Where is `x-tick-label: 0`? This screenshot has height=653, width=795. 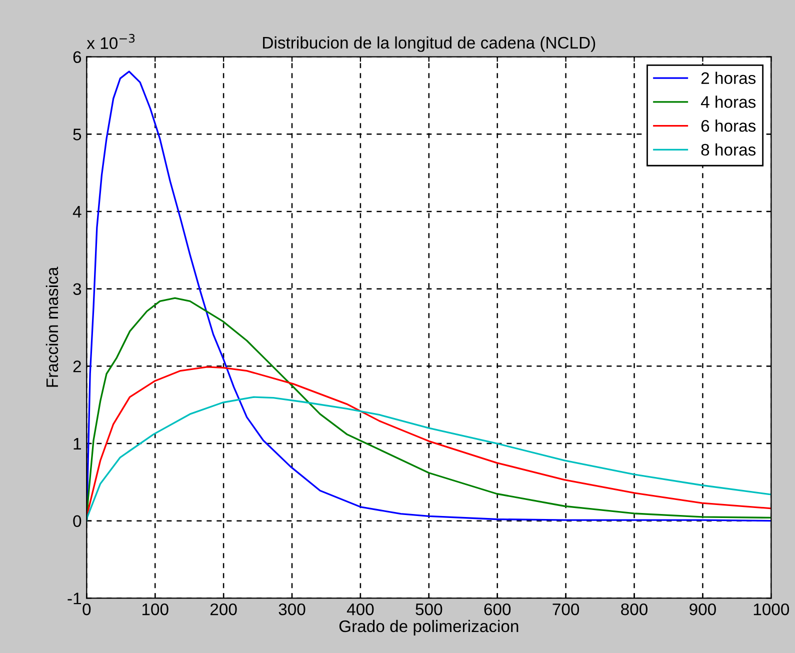
x-tick-label: 0 is located at coordinates (86, 609).